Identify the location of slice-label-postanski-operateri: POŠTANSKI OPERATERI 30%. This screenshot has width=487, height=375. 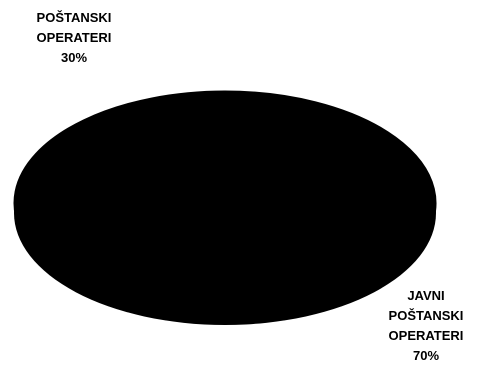
(74, 38).